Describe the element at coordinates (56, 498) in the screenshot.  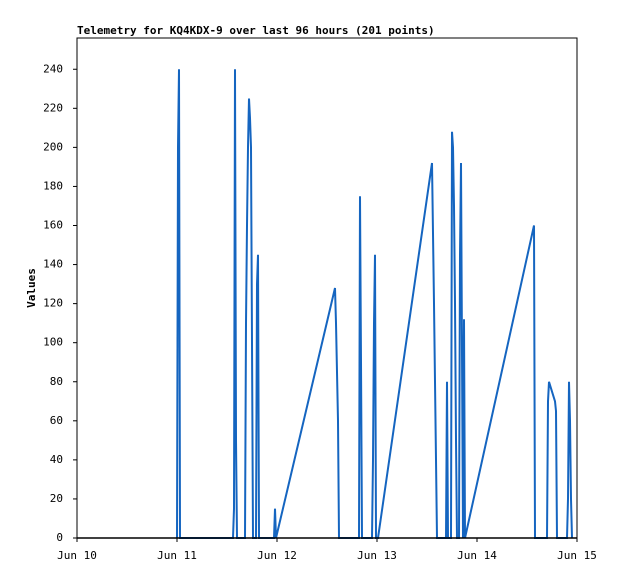
I see `y-tick-label: 20` at that location.